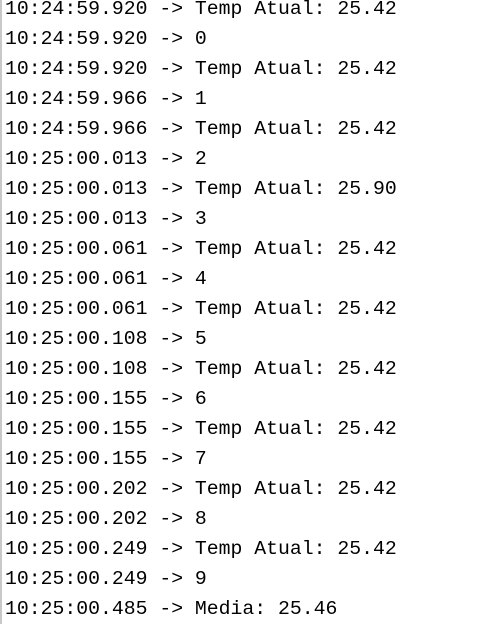  Describe the element at coordinates (106, 339) in the screenshot. I see `output-line: 10:25:00.108 -> 5` at that location.